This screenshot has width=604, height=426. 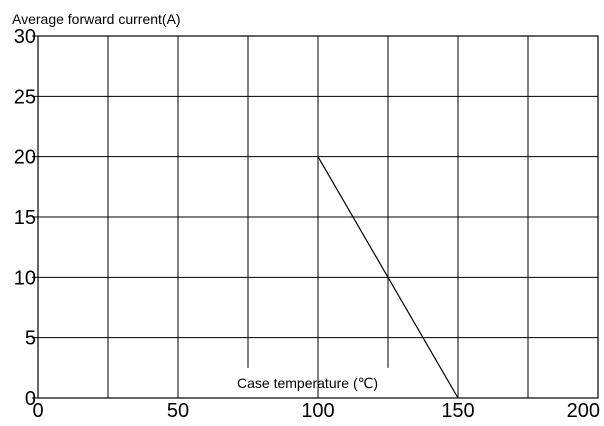 What do you see at coordinates (37, 410) in the screenshot?
I see `x-tick-label: 0` at bounding box center [37, 410].